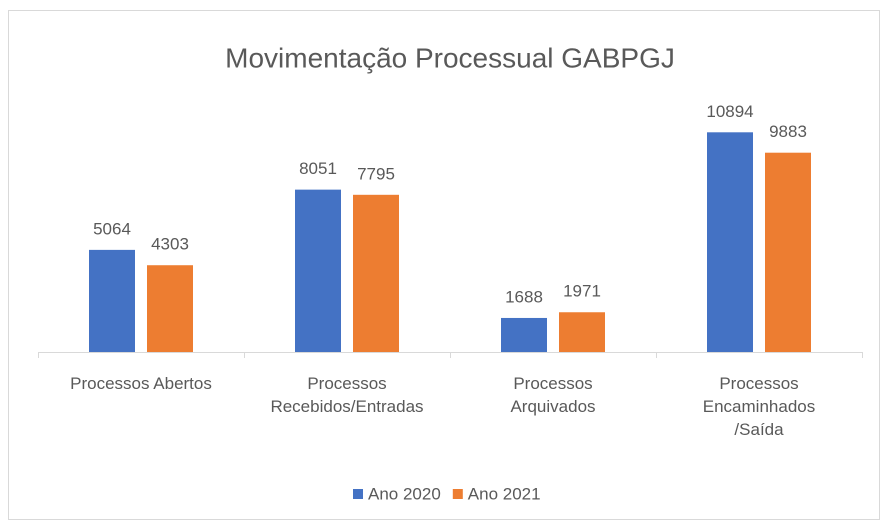 This screenshot has width=881, height=527. What do you see at coordinates (170, 244) in the screenshot?
I see `value-label: 4303` at bounding box center [170, 244].